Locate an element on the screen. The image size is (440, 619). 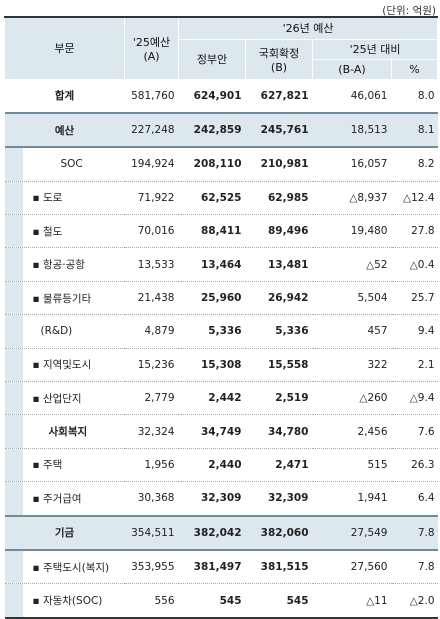
table-row-fund: 기금 354,511 382,042 382,060 27,549 7.8 is located at coordinates (221, 533).